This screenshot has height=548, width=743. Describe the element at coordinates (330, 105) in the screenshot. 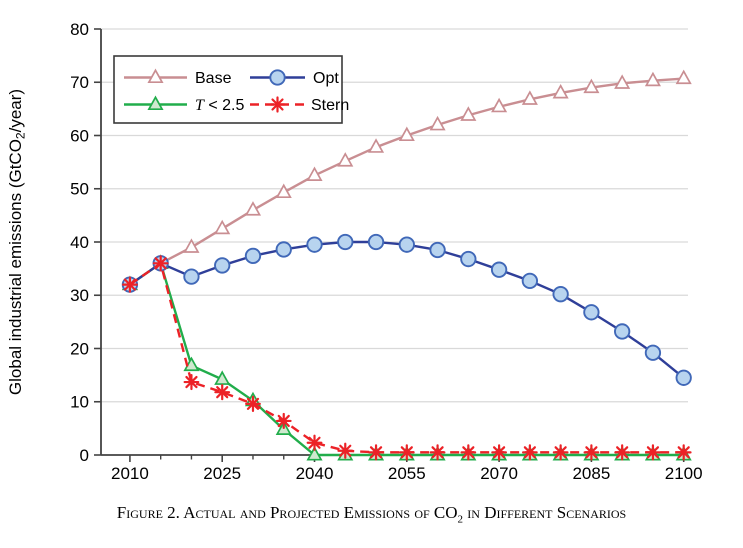

I see `legend-label: Stern` at that location.